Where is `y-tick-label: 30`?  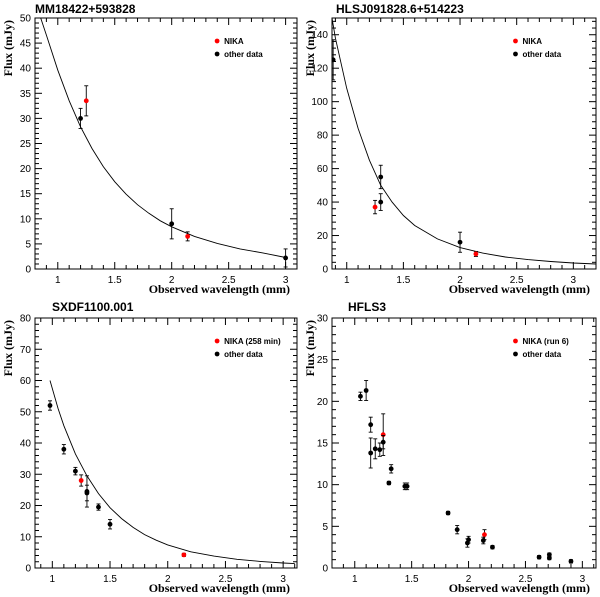
y-tick-label: 30 is located at coordinates (323, 319).